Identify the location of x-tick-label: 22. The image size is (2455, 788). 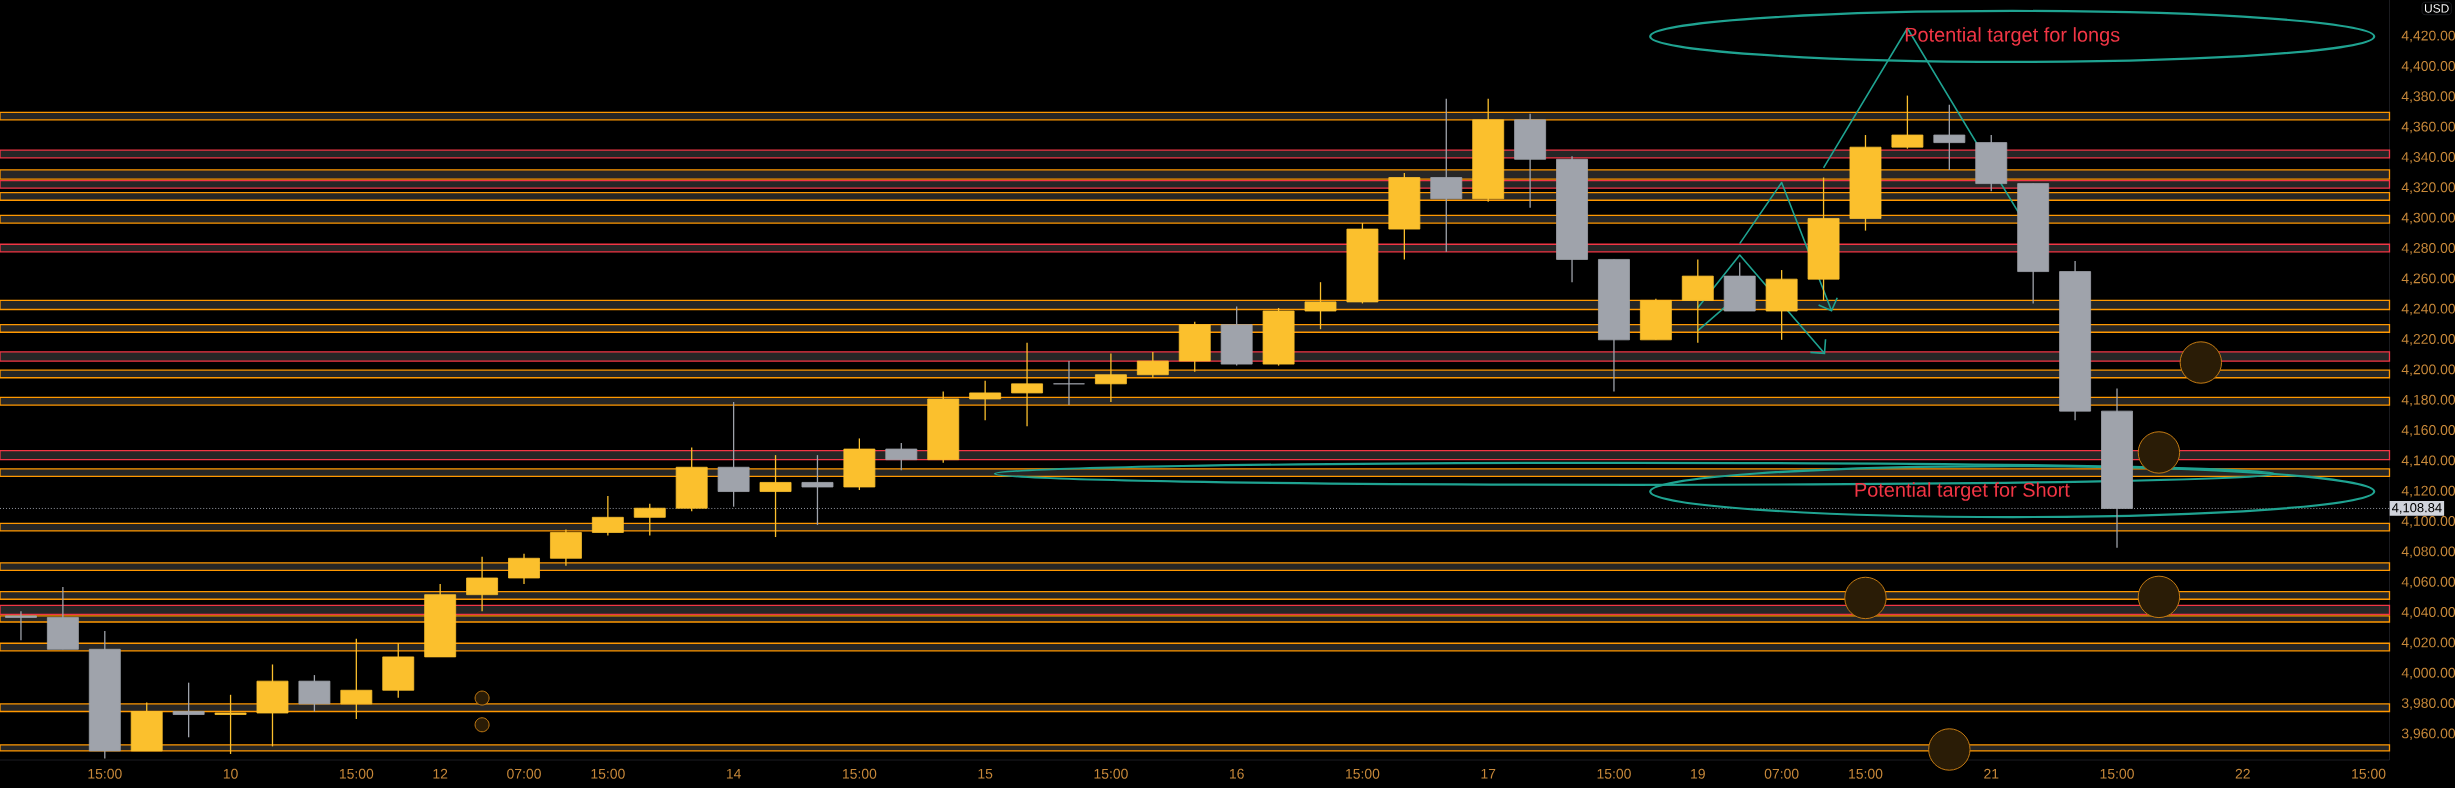
(2242, 773).